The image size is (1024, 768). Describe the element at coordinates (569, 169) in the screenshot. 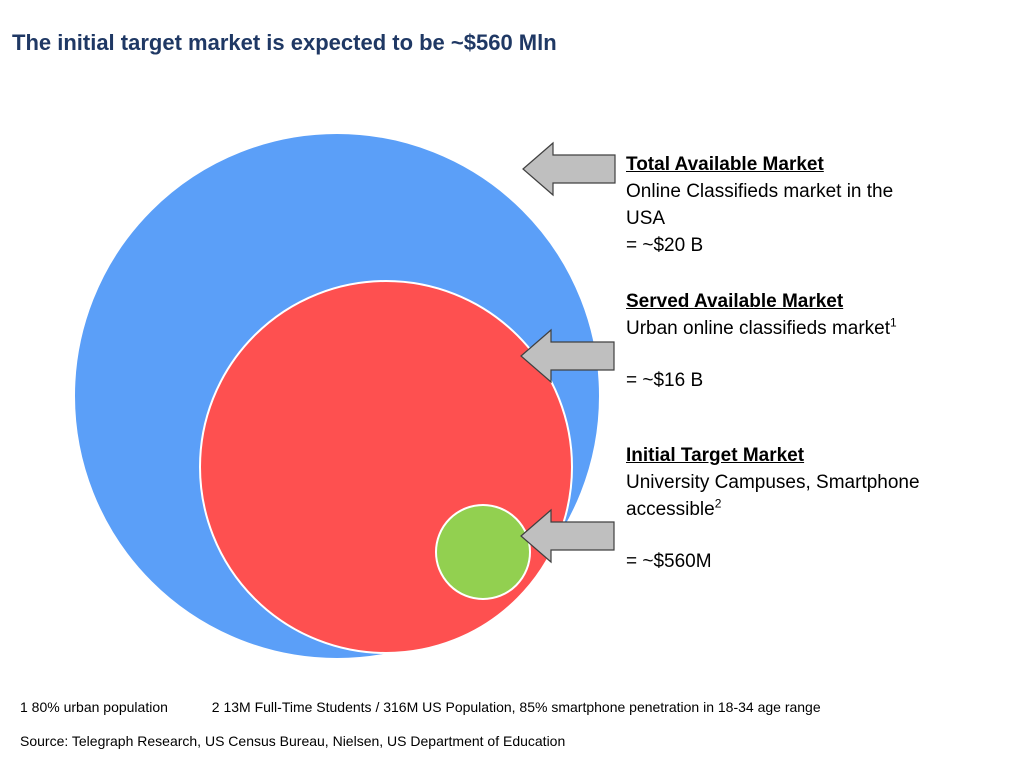

I see `tam-arrow-icon` at that location.